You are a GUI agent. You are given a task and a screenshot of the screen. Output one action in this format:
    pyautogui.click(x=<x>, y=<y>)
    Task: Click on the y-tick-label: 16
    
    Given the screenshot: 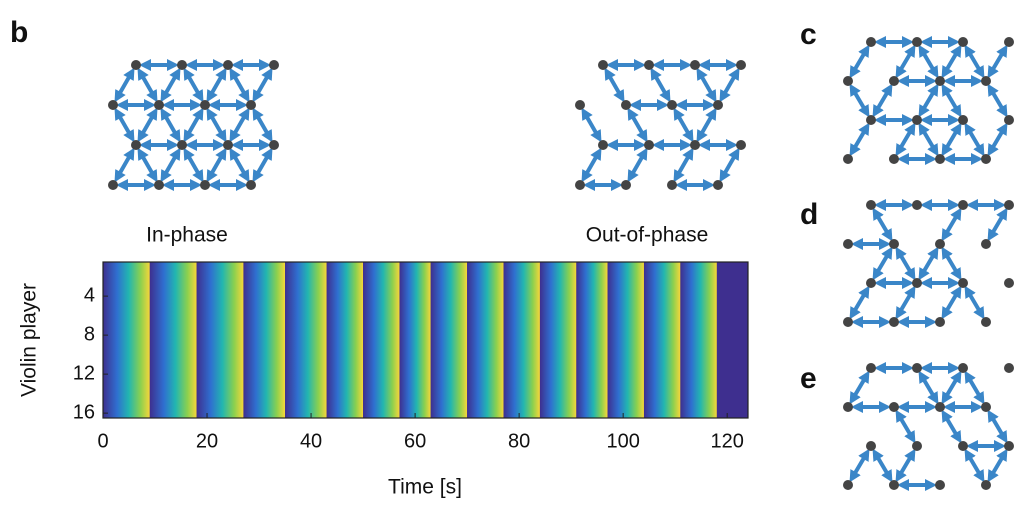 What is the action you would take?
    pyautogui.click(x=84, y=412)
    